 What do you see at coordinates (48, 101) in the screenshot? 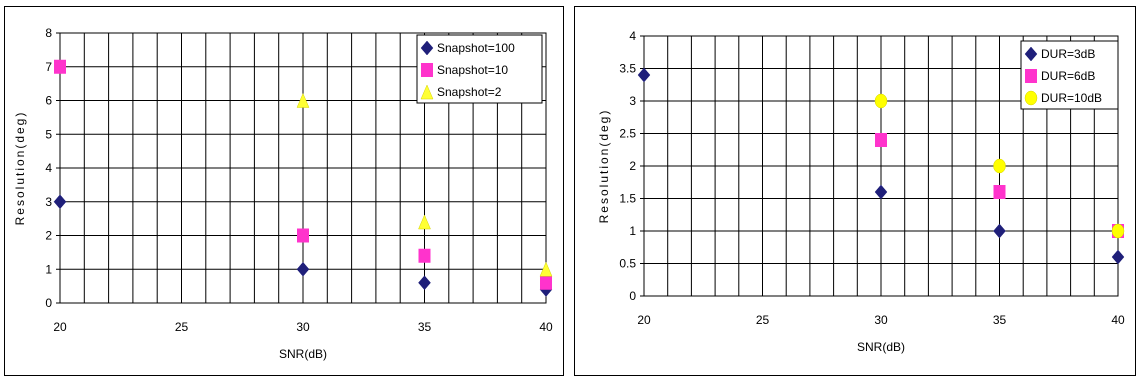
I see `left-y-tick-label: 6` at bounding box center [48, 101].